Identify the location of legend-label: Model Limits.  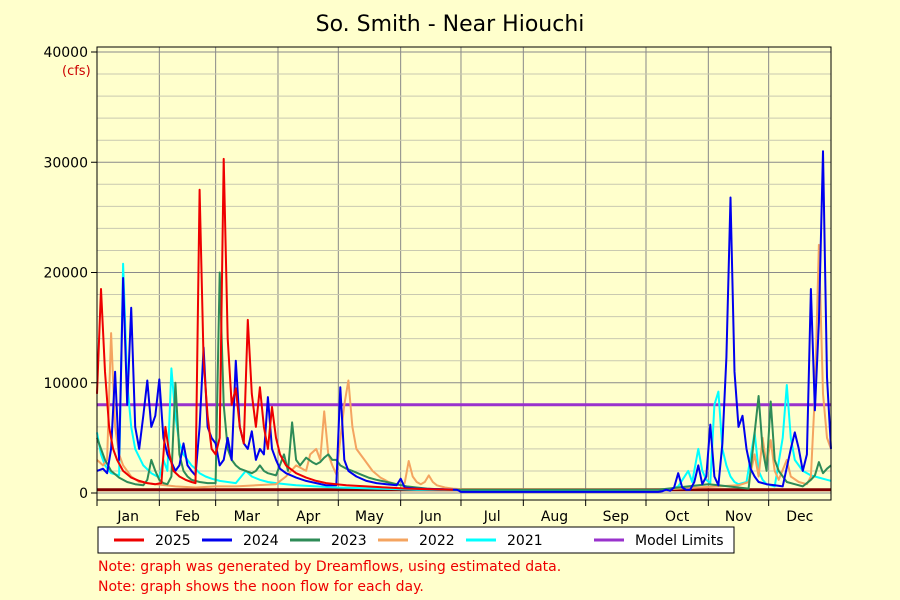
(679, 541).